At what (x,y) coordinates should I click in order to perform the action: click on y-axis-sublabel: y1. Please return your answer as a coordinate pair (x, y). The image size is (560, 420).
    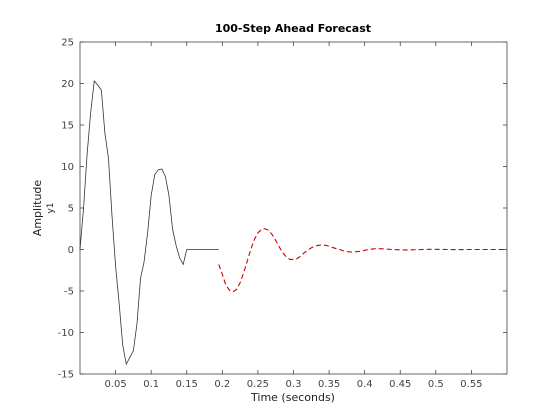
    Looking at the image, I should click on (51, 207).